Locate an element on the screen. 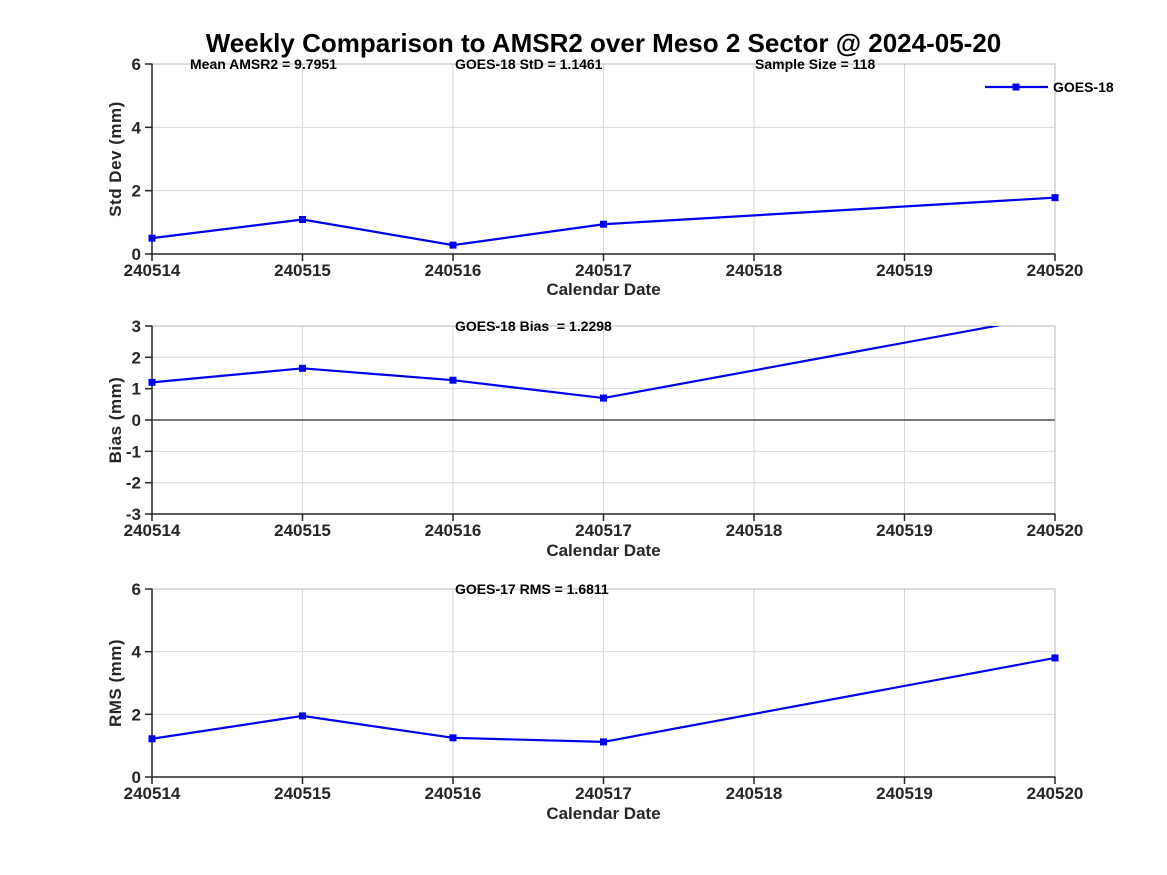 Image resolution: width=1167 pixels, height=875 pixels. stddev-x-axis-label: Calendar Date is located at coordinates (603, 289).